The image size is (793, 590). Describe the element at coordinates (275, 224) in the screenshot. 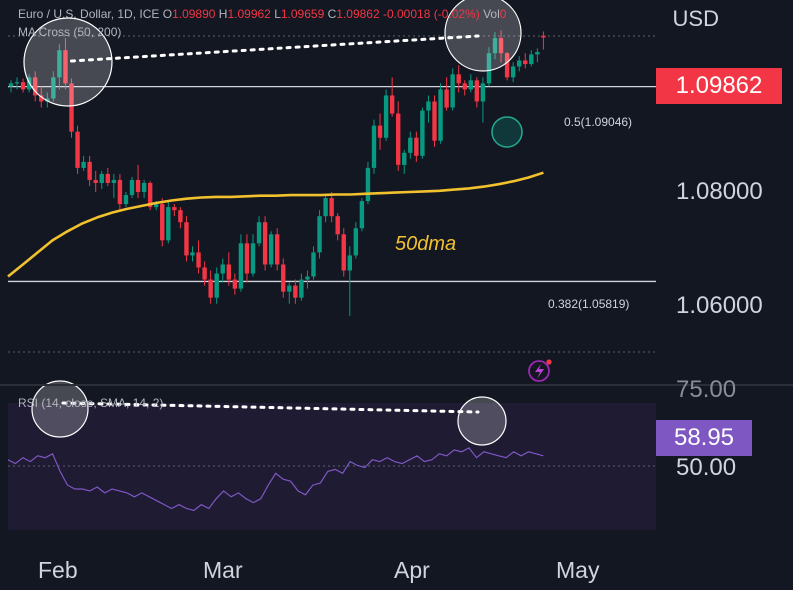

I see `ma50-line` at that location.